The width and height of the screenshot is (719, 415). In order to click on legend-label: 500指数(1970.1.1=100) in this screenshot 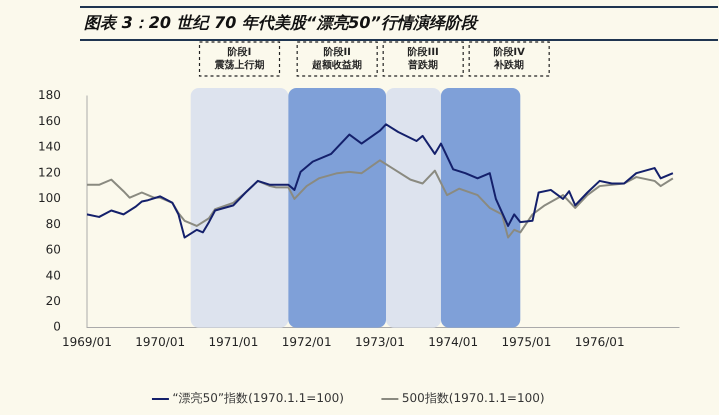, I will do `click(473, 398)`.